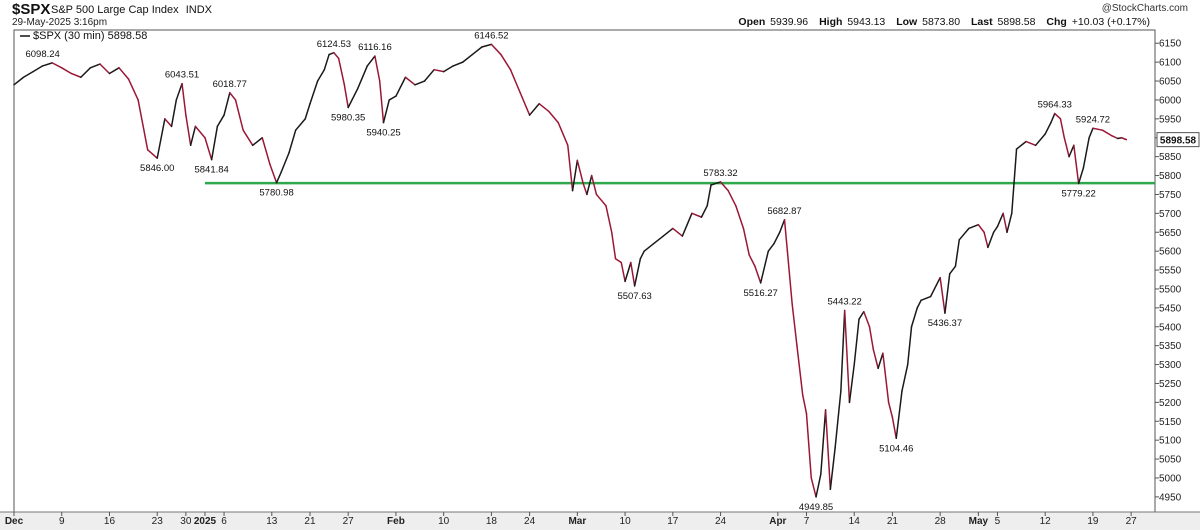  Describe the element at coordinates (1170, 82) in the screenshot. I see `y-tick-label: 6050` at that location.